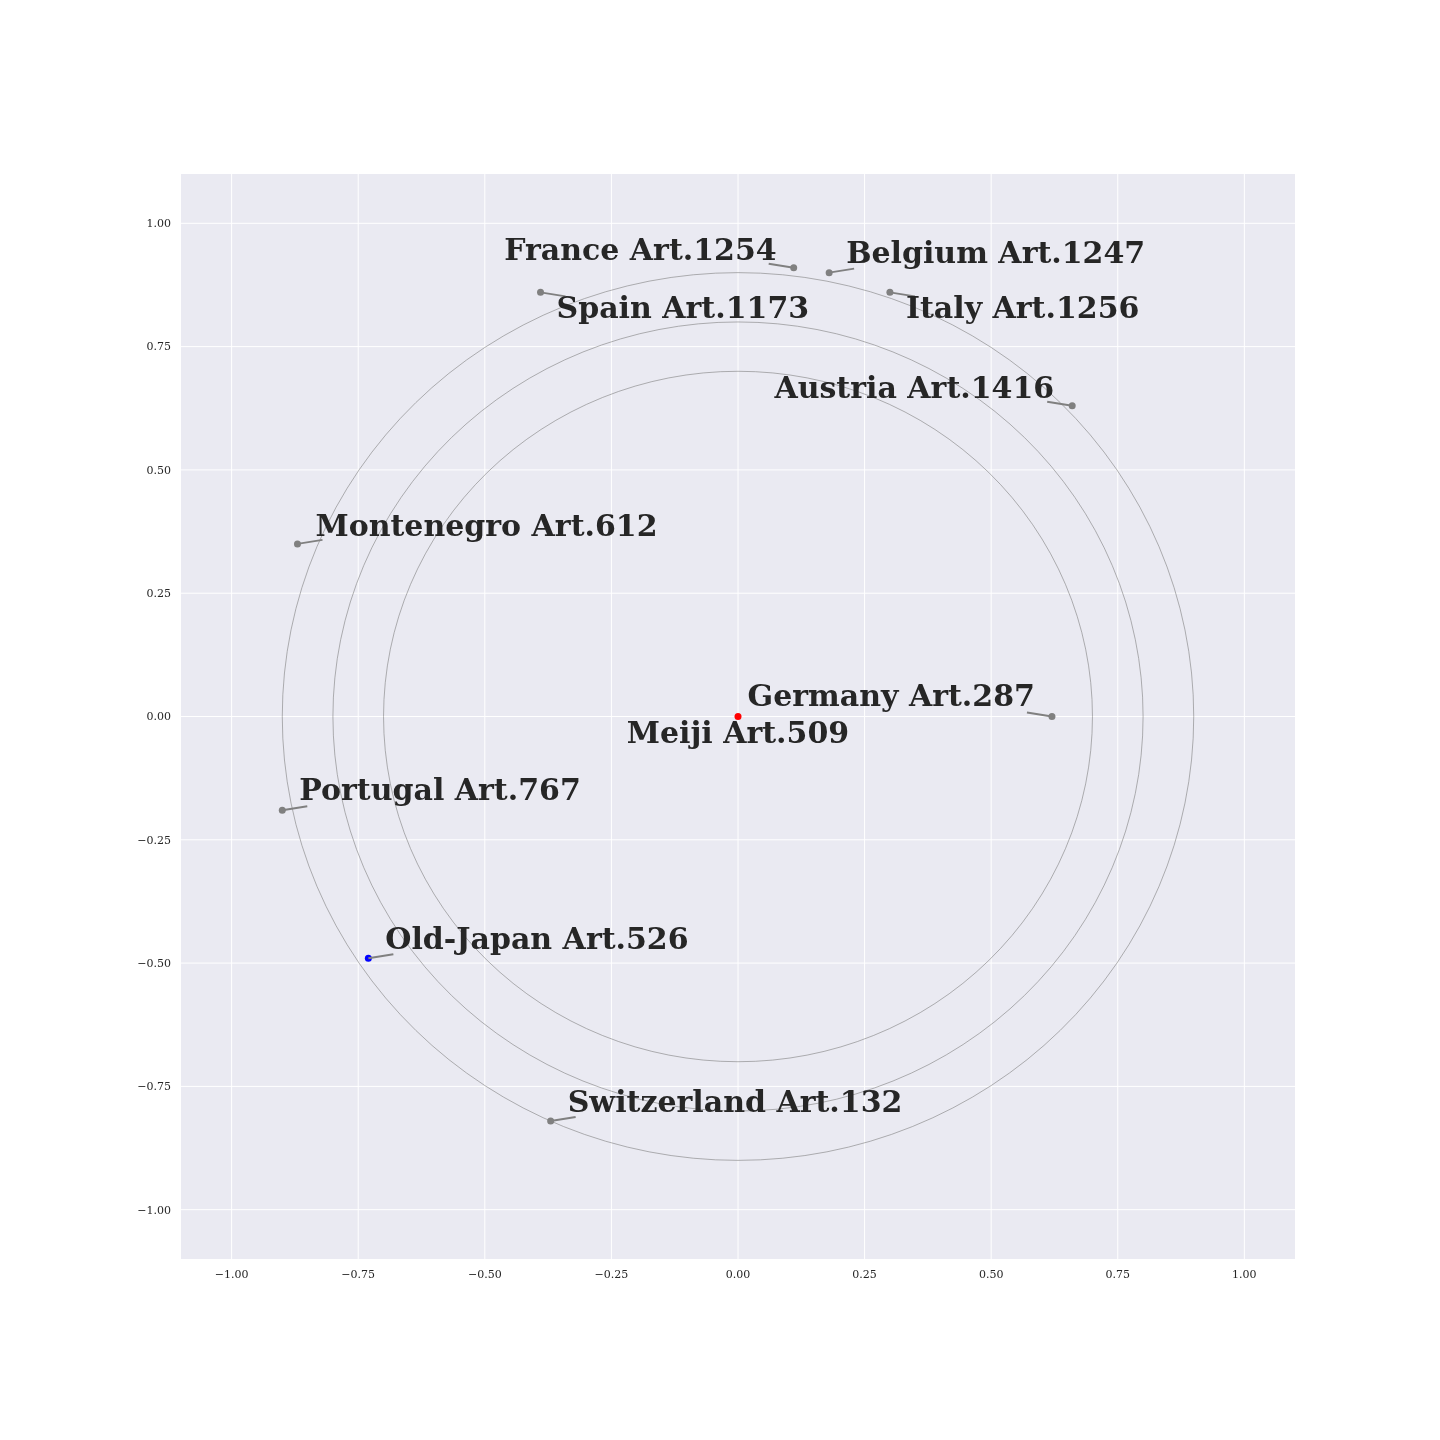 This screenshot has width=1440, height=1440. Describe the element at coordinates (154, 963) in the screenshot. I see `y-tick-label: −0.50` at that location.